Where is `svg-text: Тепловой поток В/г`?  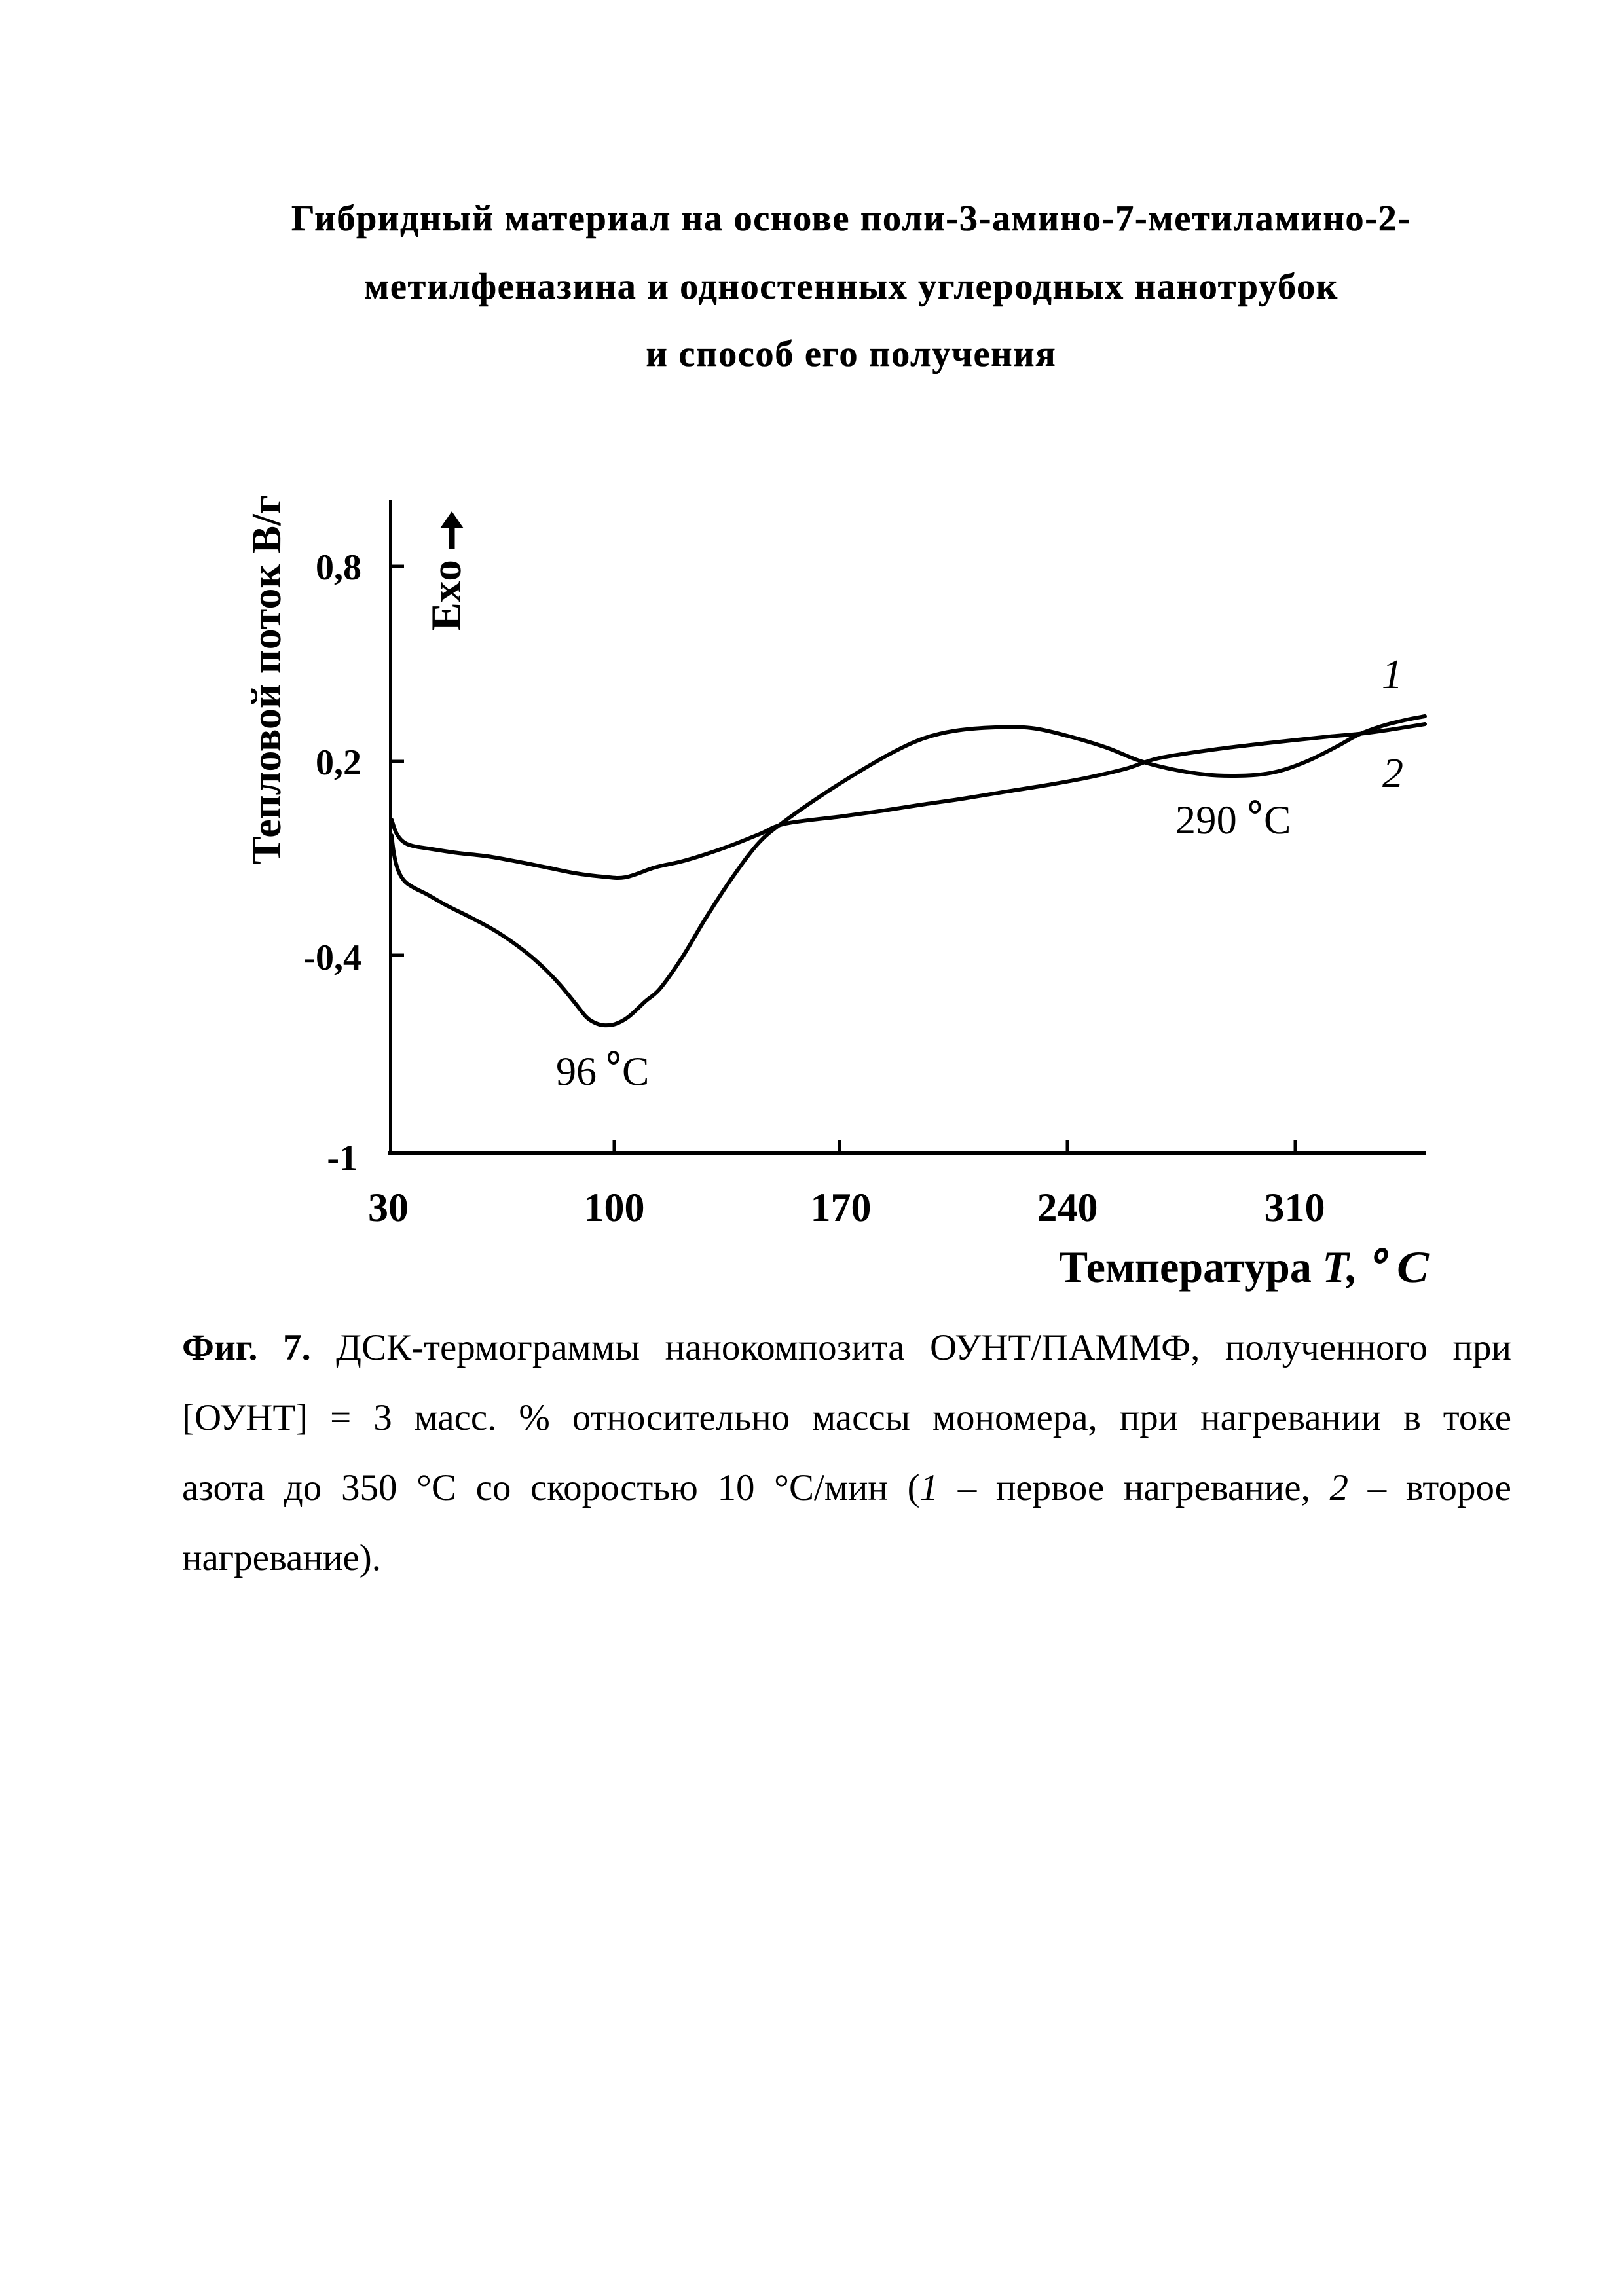 svg-text: Тепловой поток В/г is located at coordinates (266, 679).